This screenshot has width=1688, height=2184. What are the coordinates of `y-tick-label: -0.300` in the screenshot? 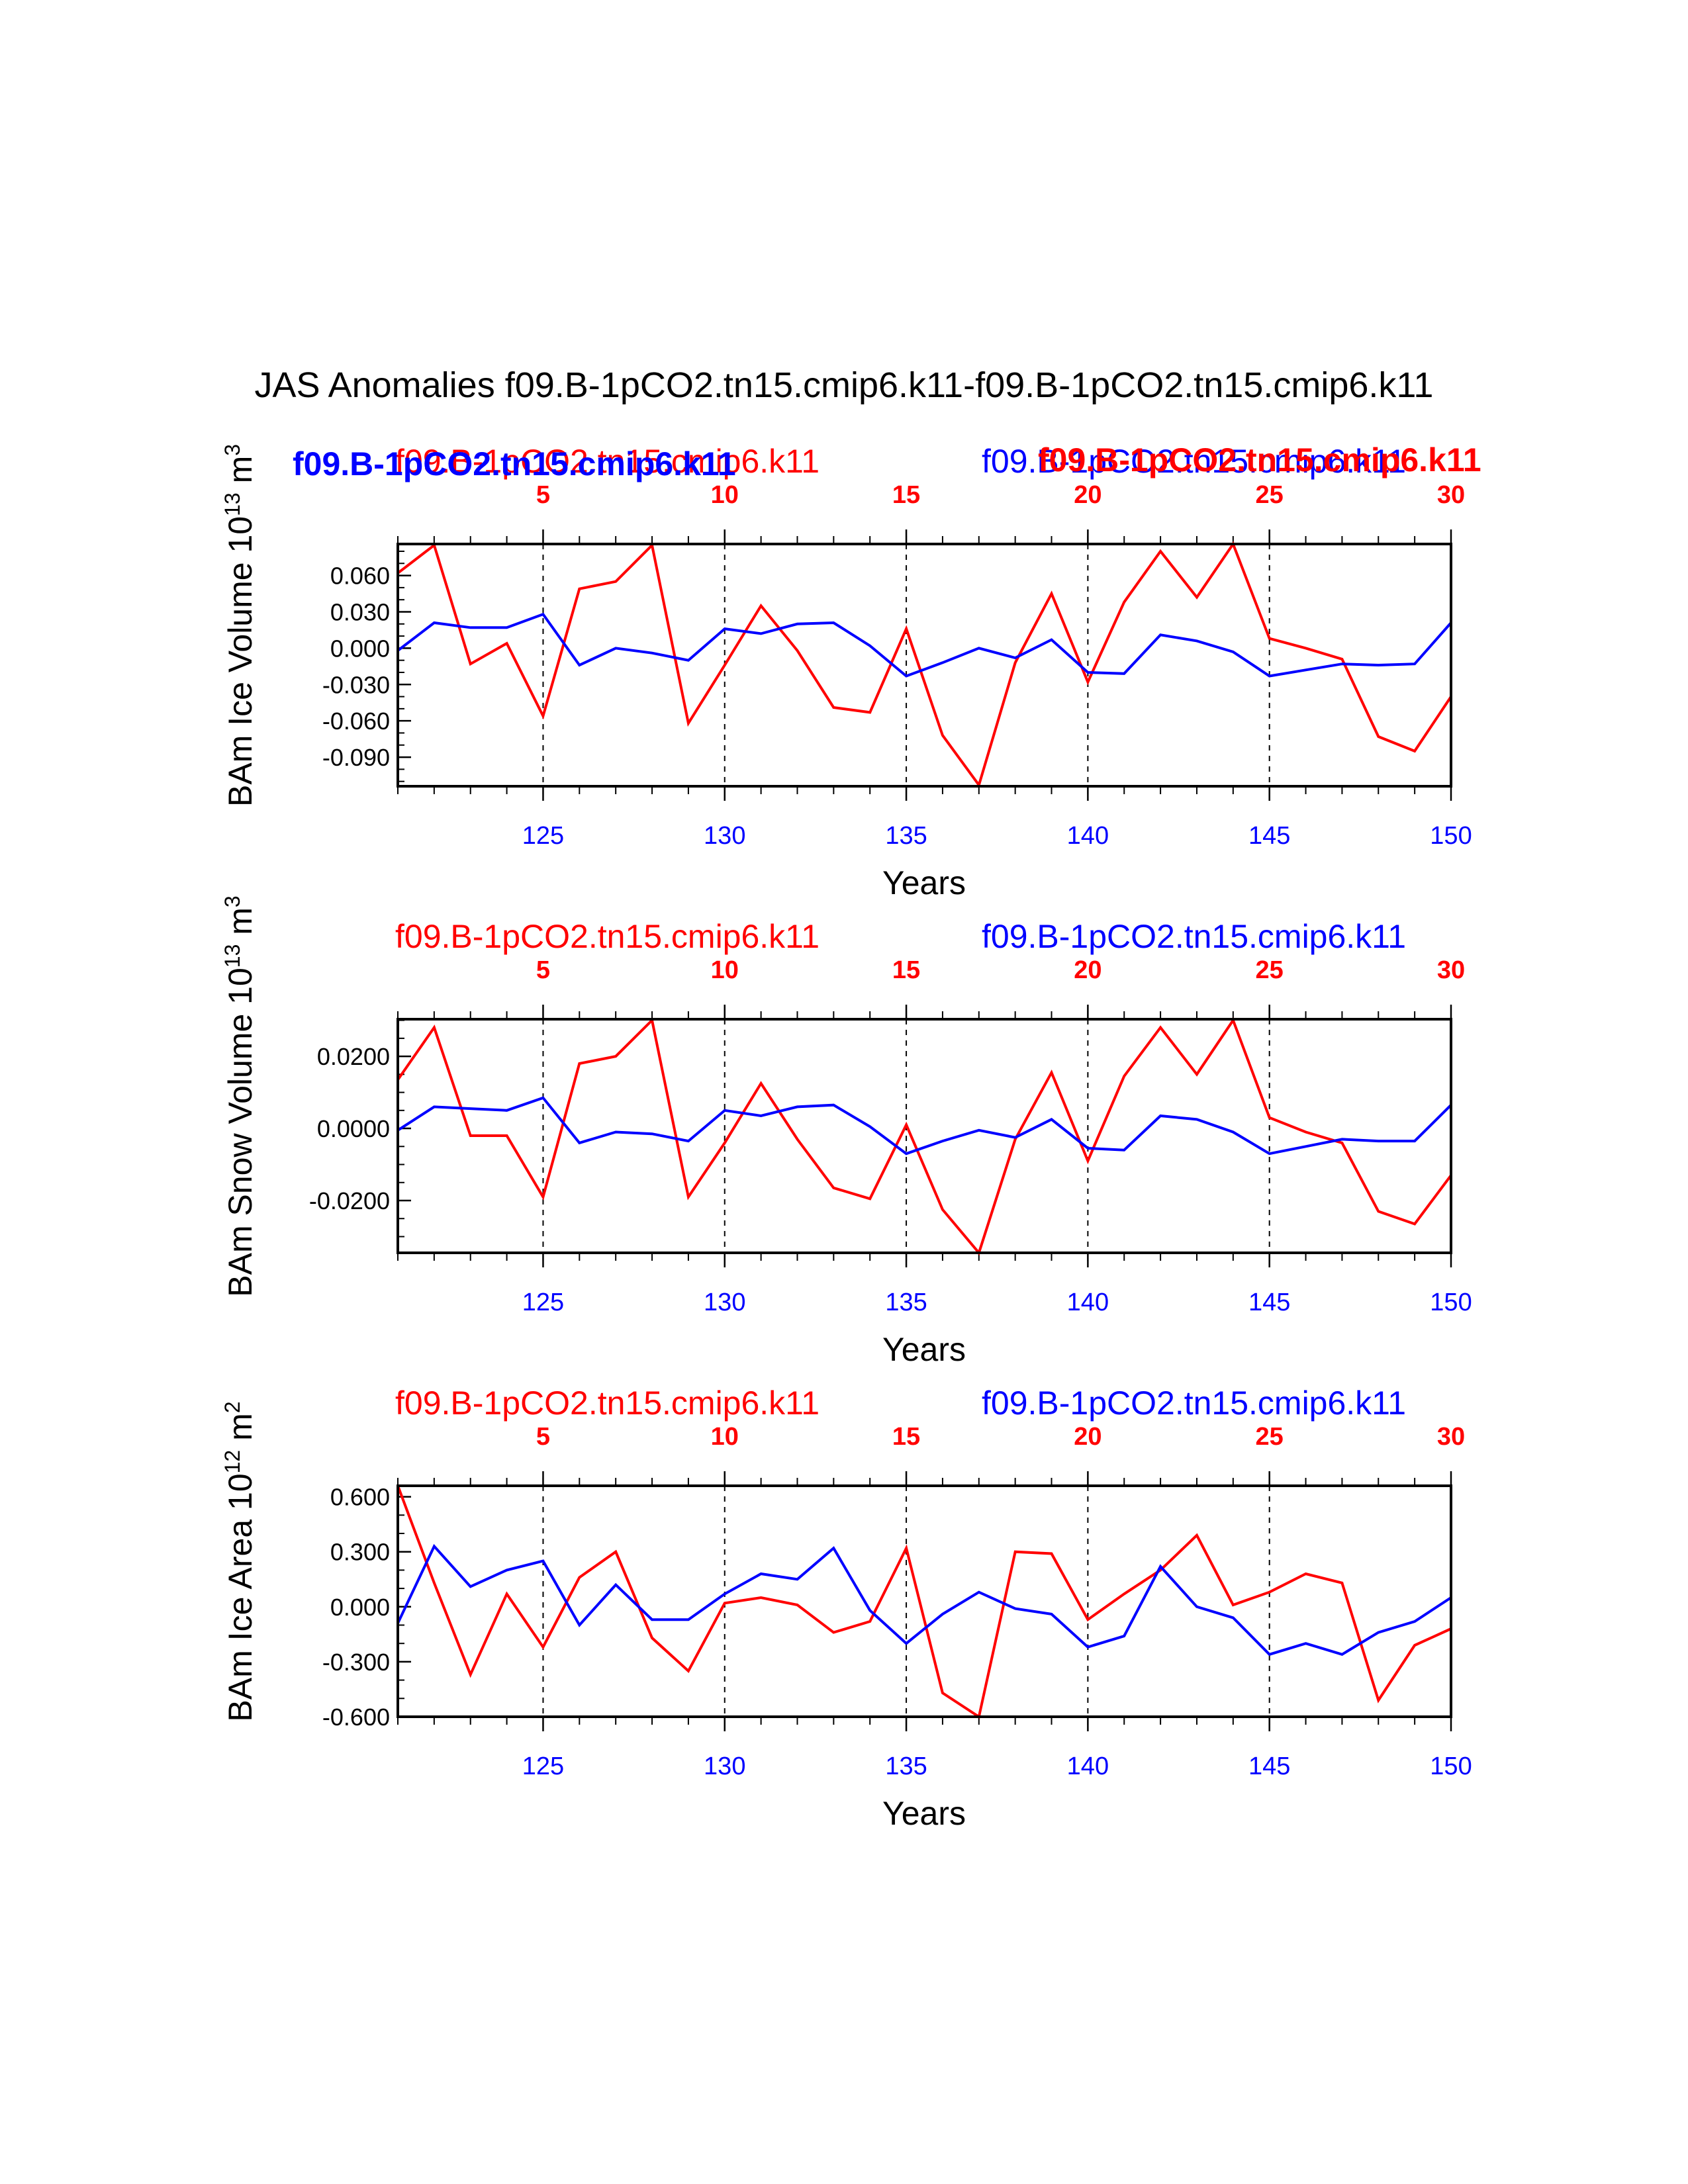 It's located at (356, 1662).